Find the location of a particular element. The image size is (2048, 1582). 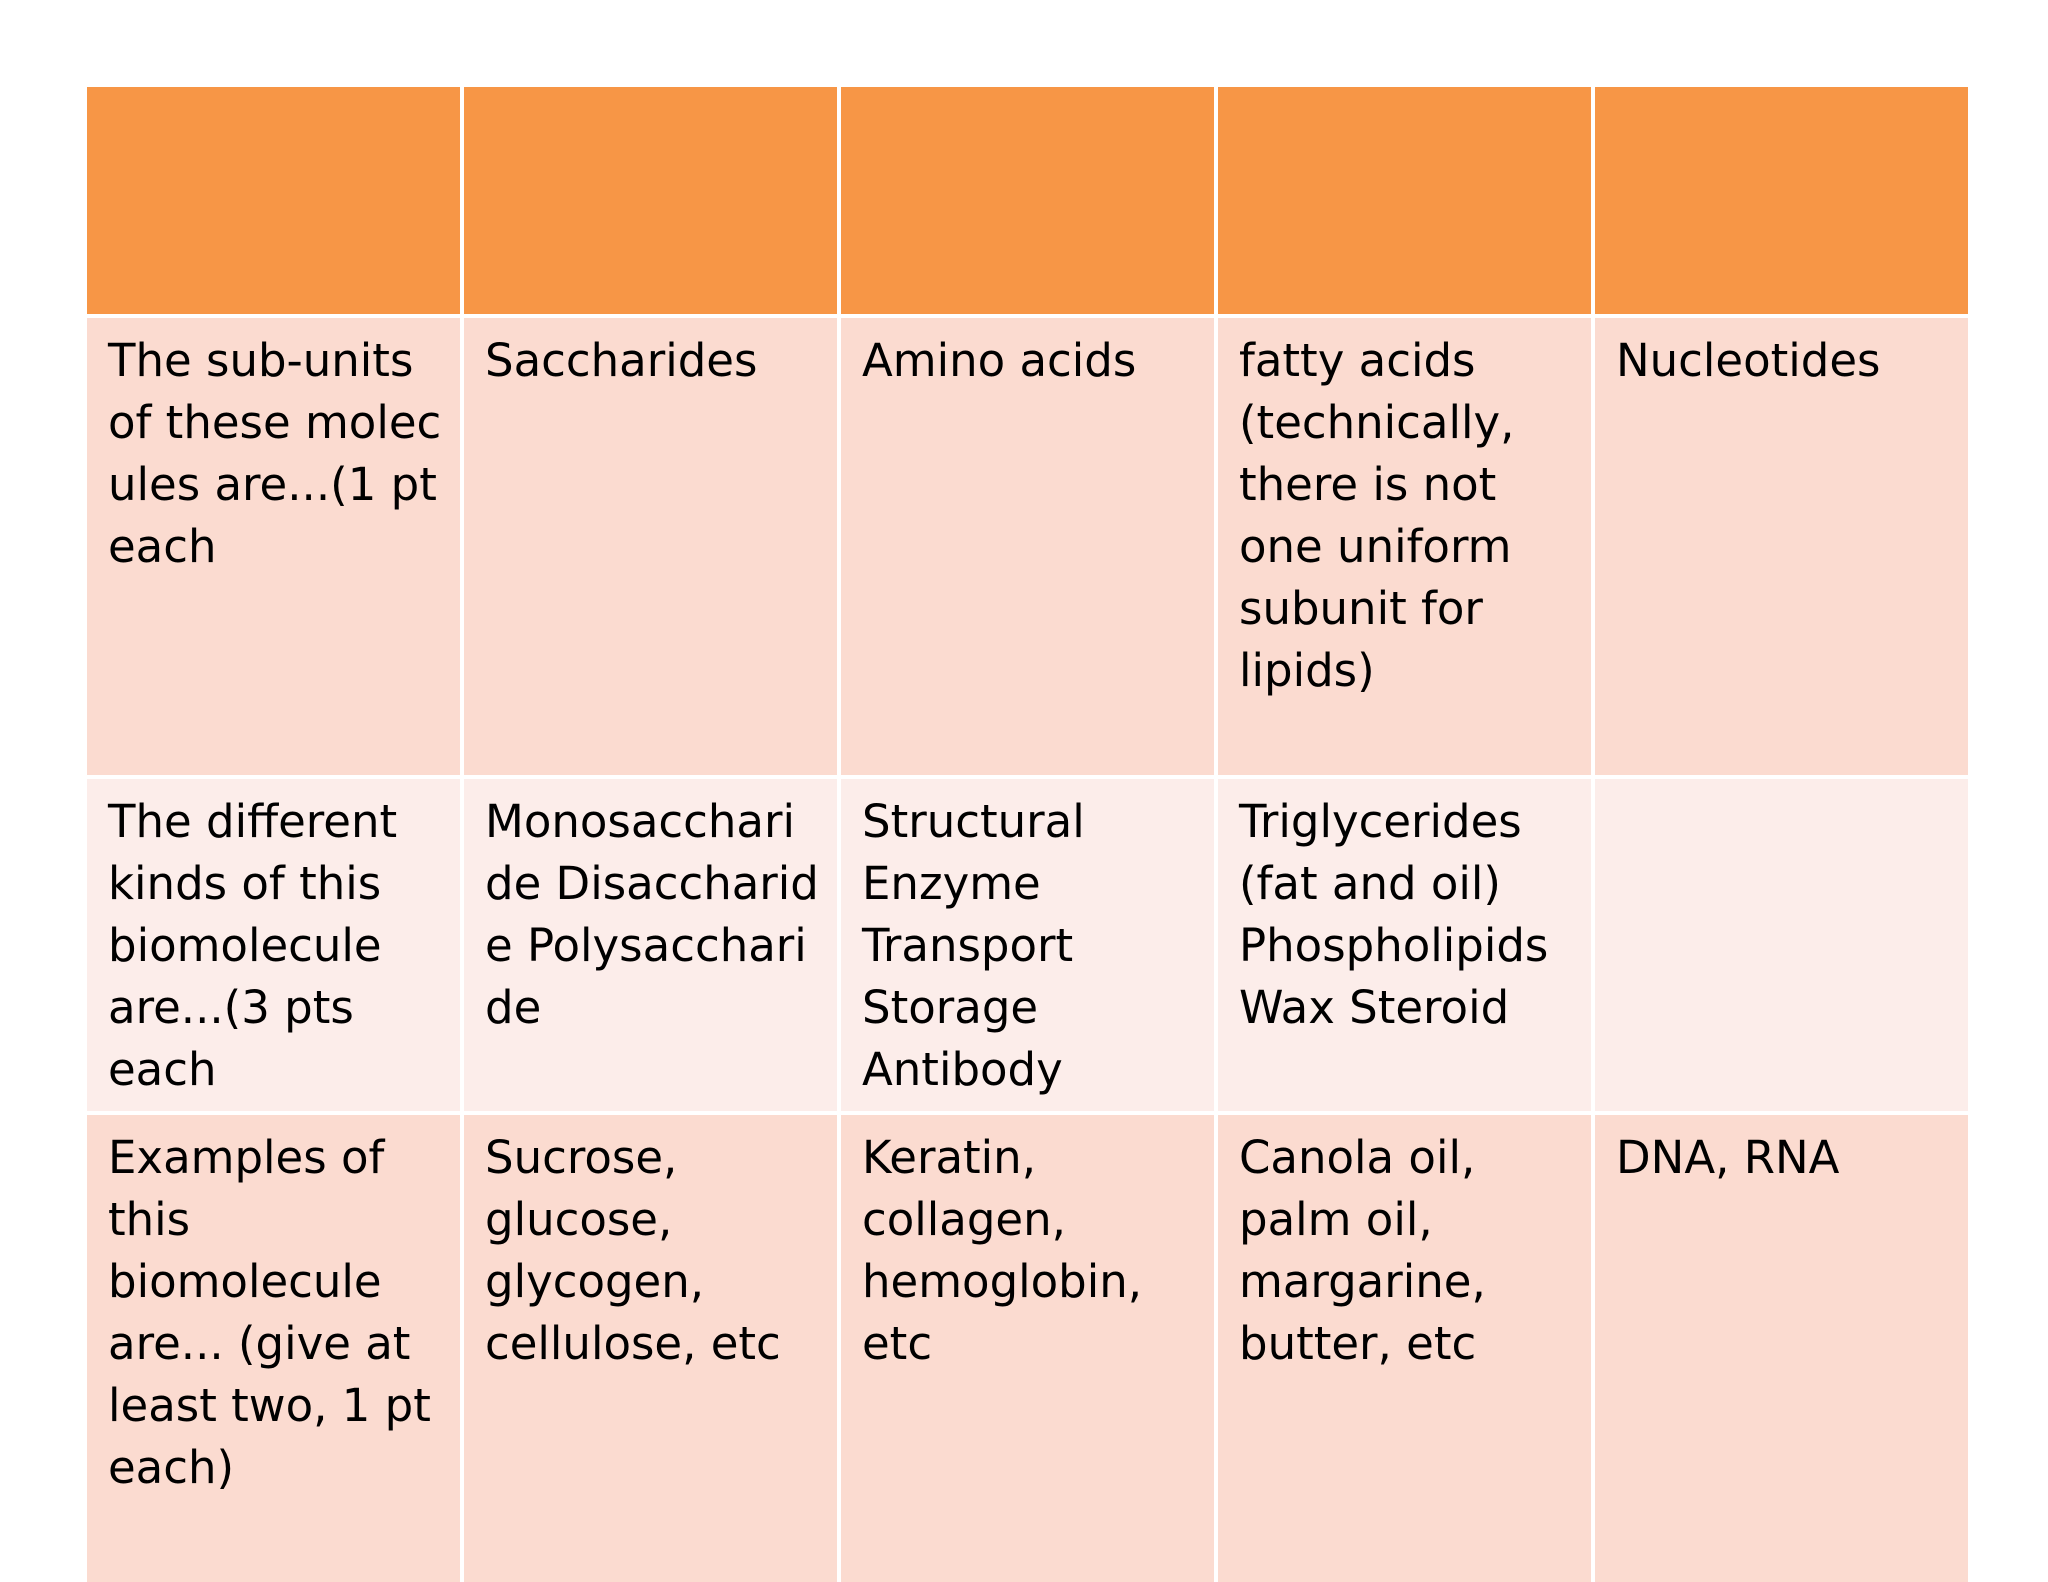

row-subunits-nucleic-acids: Nucleotides is located at coordinates (1781, 546).